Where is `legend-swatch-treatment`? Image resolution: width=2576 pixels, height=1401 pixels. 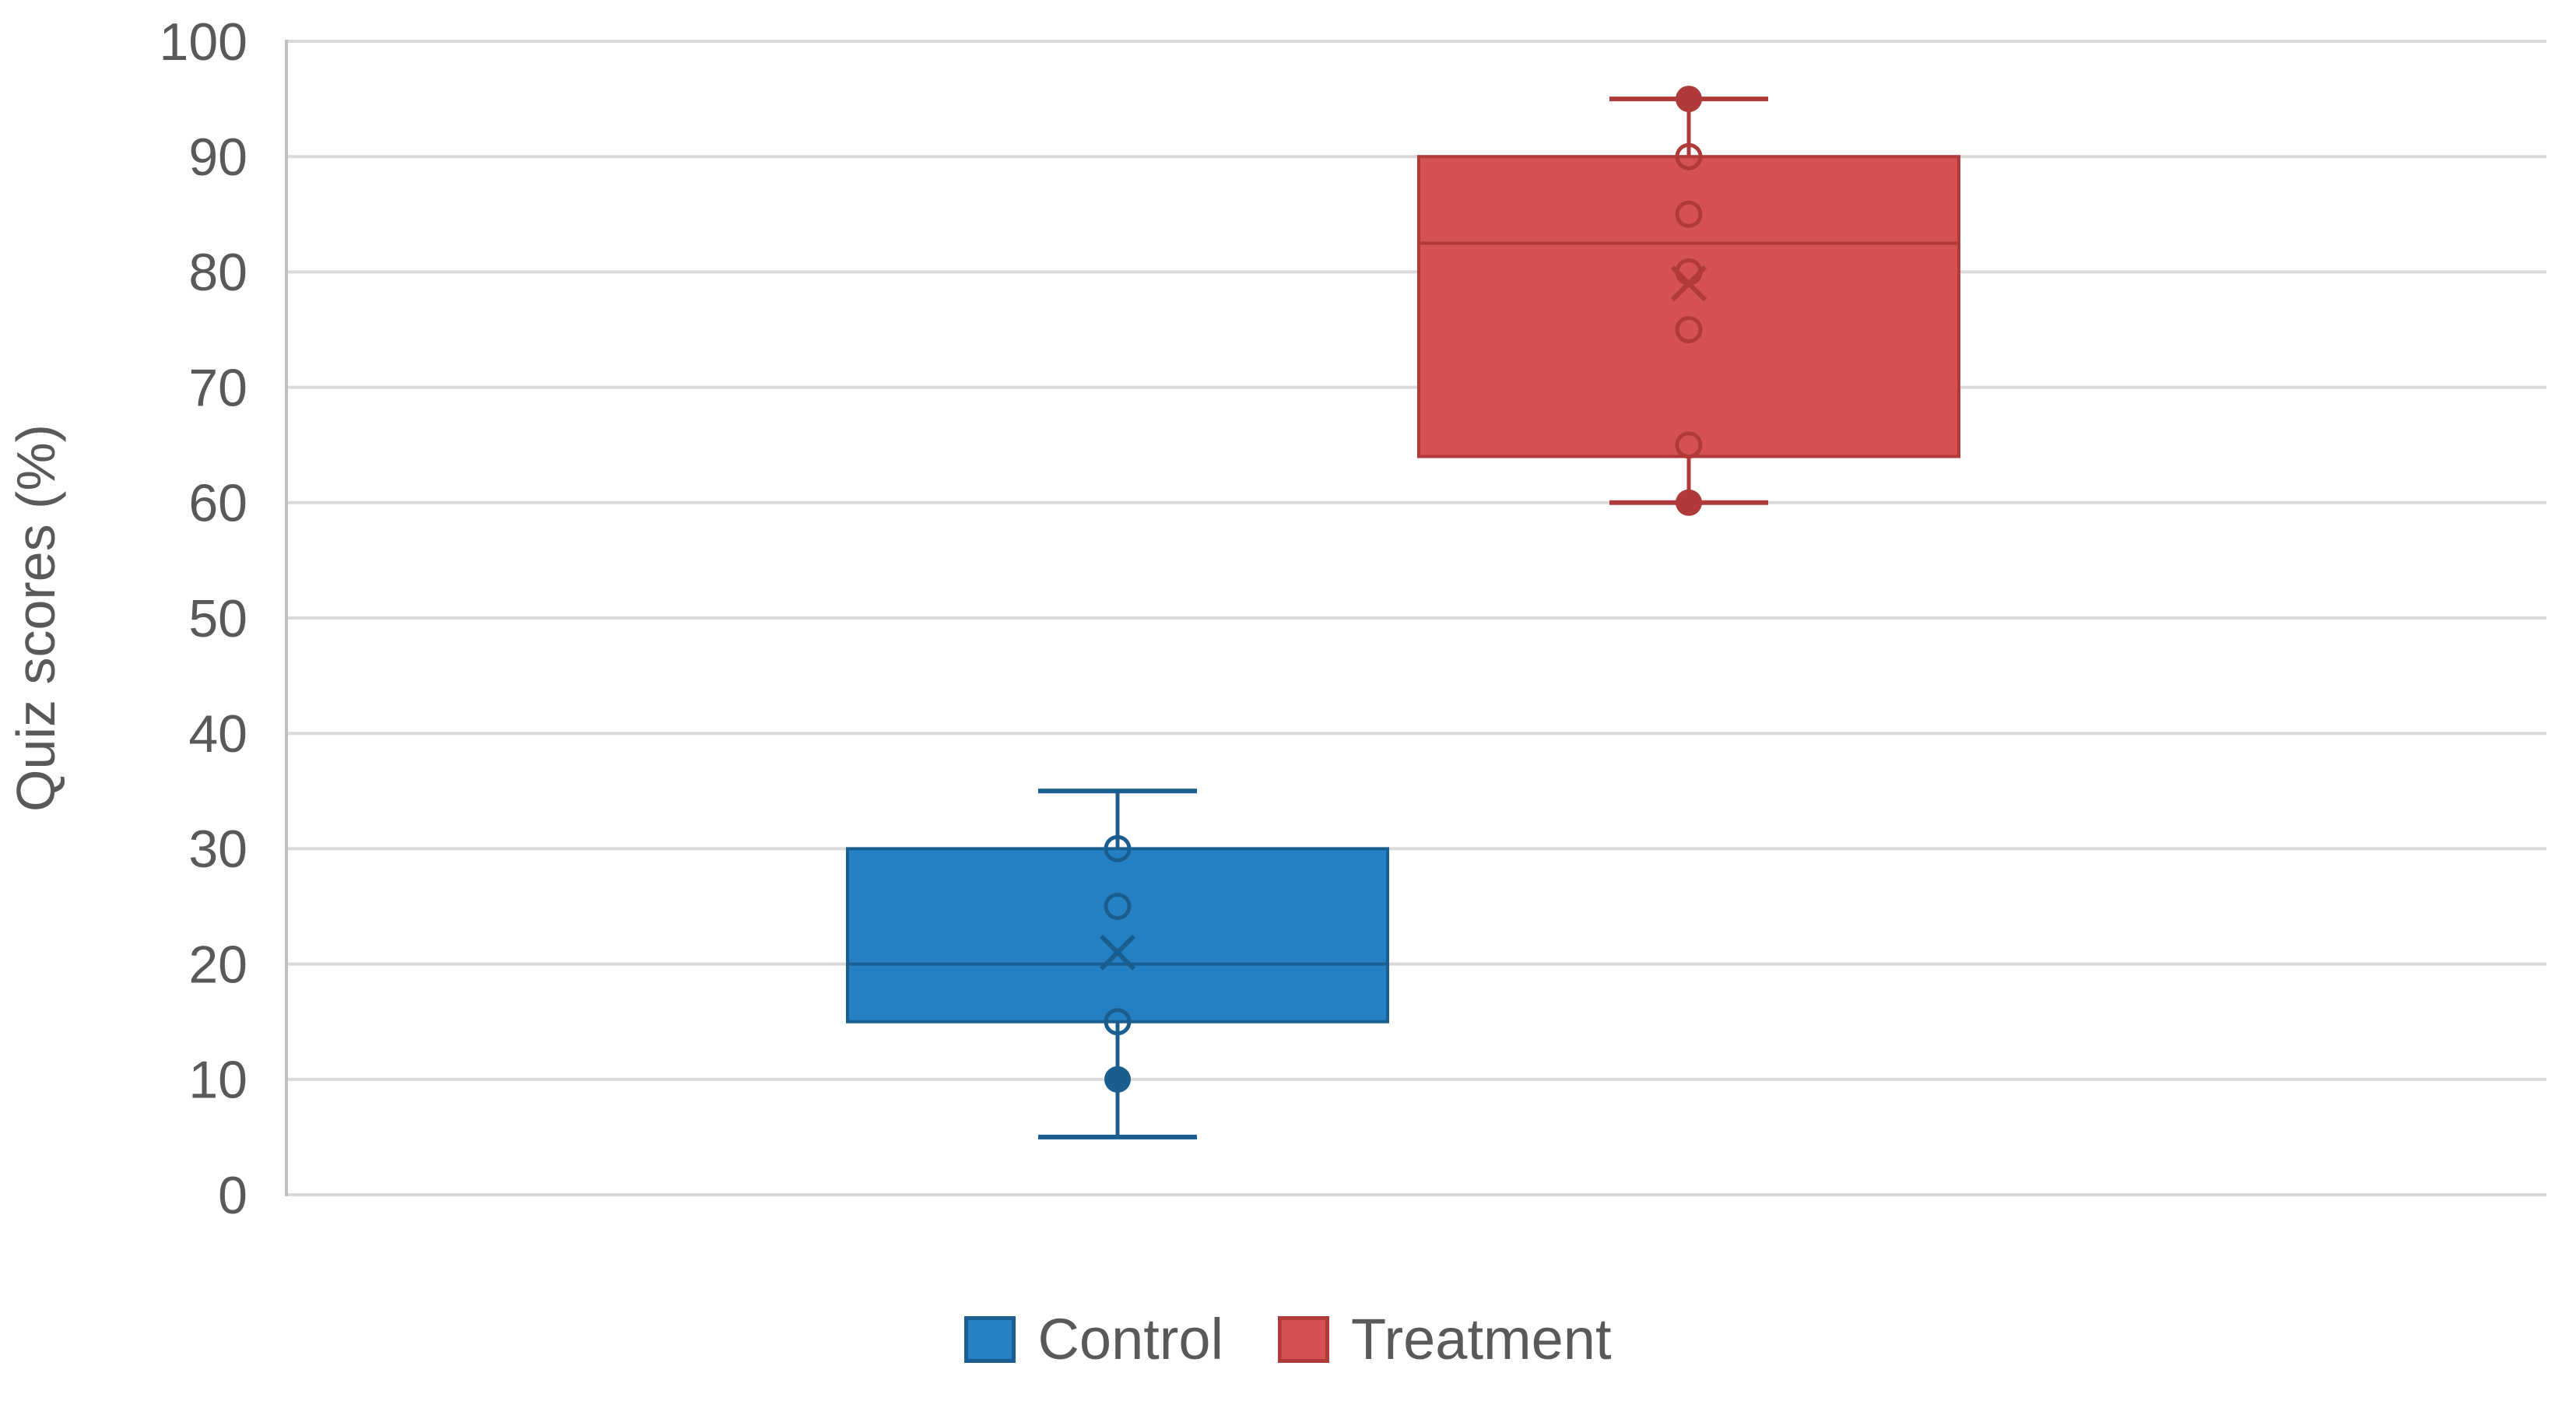
legend-swatch-treatment is located at coordinates (1304, 1339).